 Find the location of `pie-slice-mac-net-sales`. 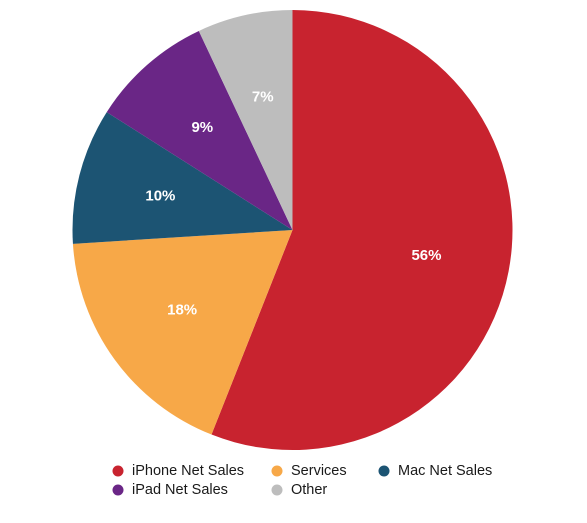

pie-slice-mac-net-sales is located at coordinates (182, 178).